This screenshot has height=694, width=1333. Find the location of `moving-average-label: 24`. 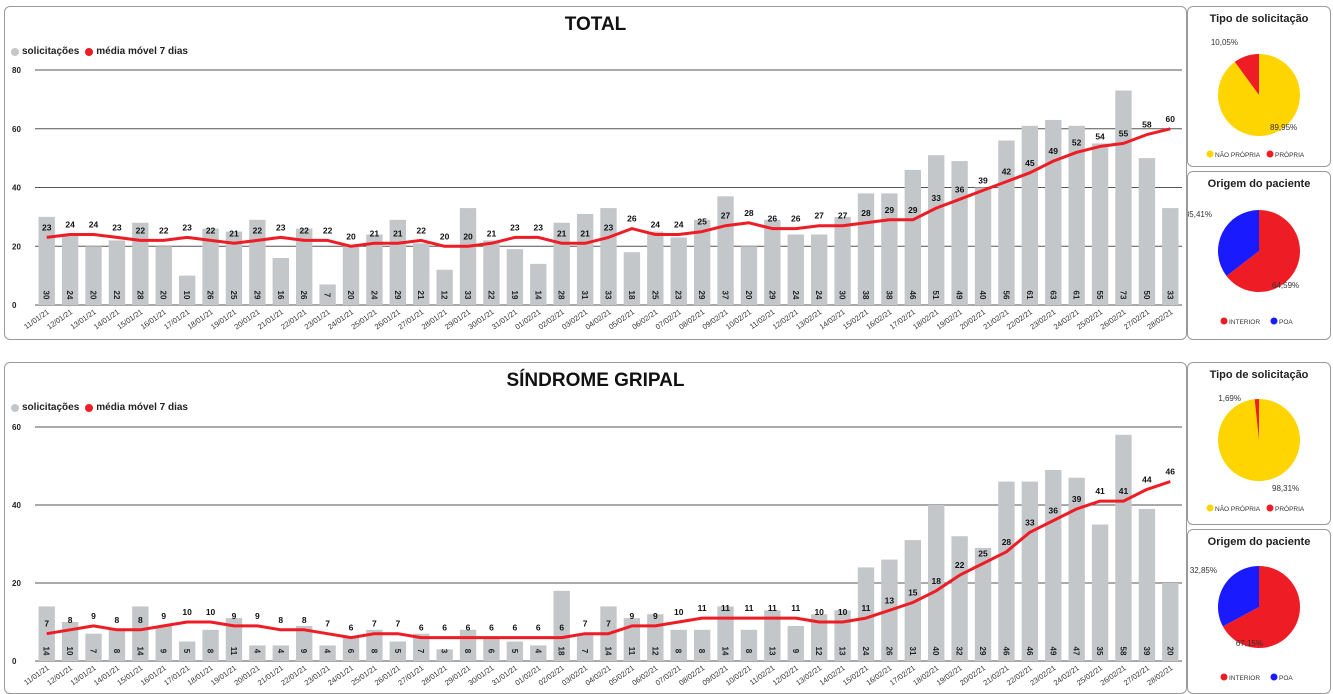

moving-average-label: 24 is located at coordinates (70, 225).